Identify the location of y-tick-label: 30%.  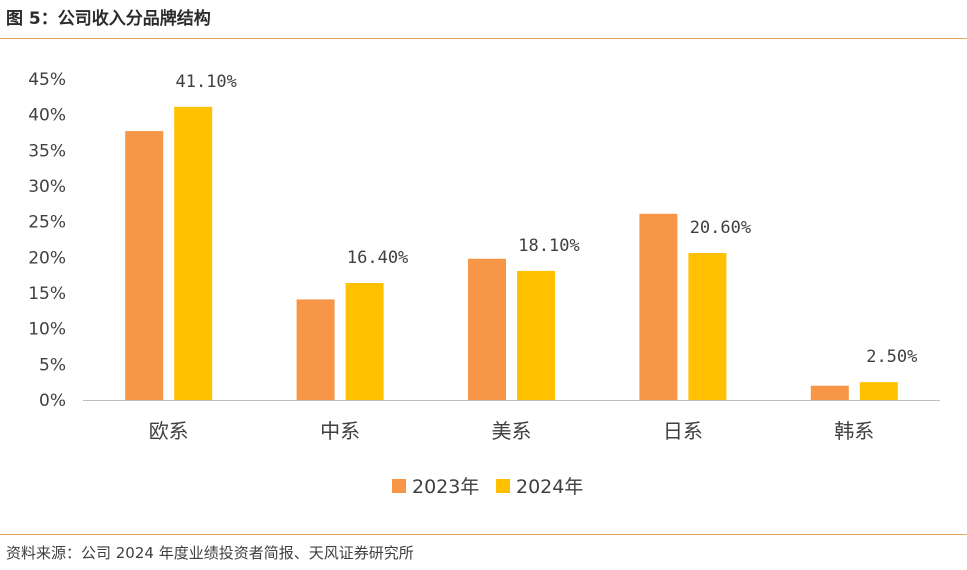
(47, 187).